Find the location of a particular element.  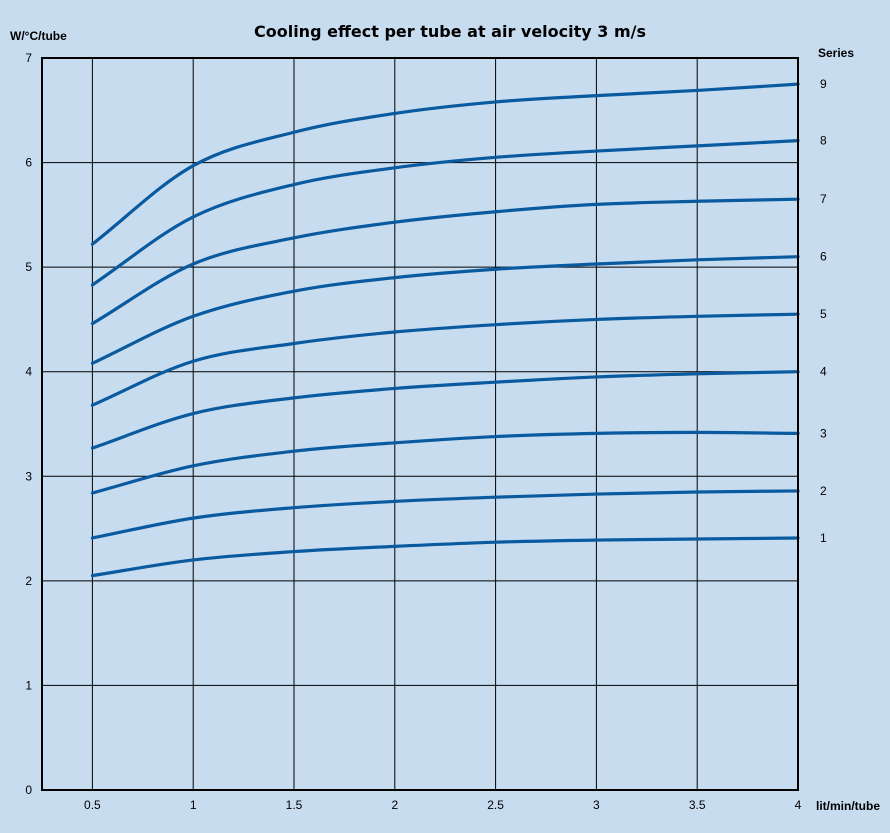

series-label-8: 8 is located at coordinates (823, 141).